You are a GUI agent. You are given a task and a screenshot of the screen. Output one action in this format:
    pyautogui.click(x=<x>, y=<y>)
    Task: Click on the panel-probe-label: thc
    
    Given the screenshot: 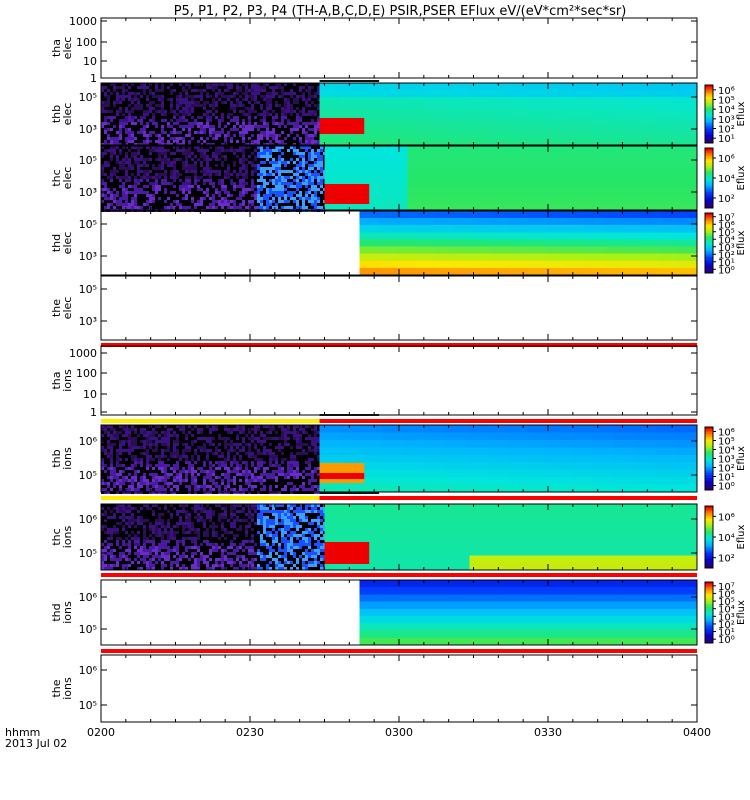 What is the action you would take?
    pyautogui.click(x=56, y=177)
    